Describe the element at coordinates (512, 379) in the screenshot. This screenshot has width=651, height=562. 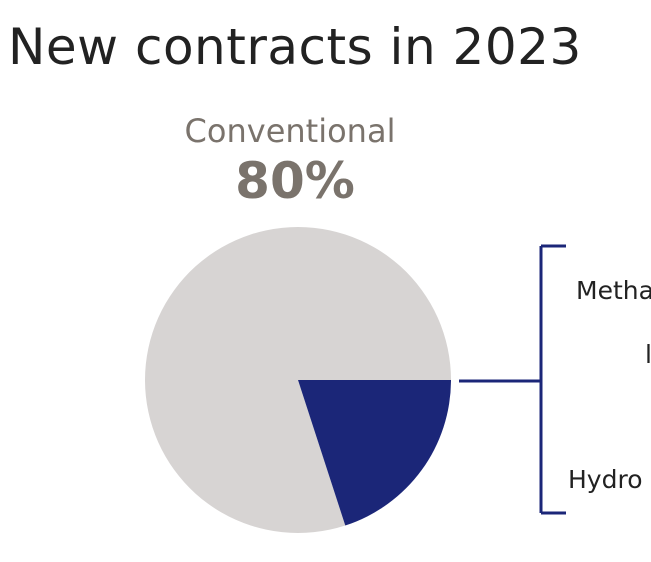
I see `breakout-bracket` at that location.